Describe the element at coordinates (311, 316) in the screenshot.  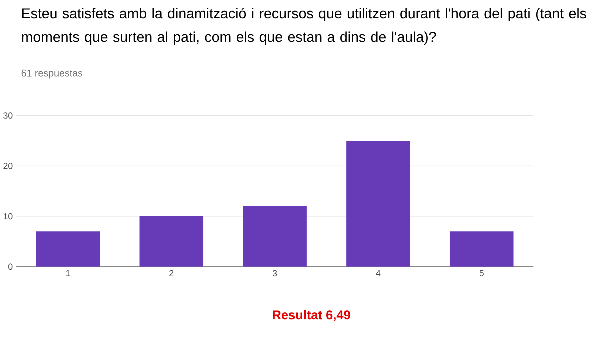
I see `text: Resultat 6,49` at that location.